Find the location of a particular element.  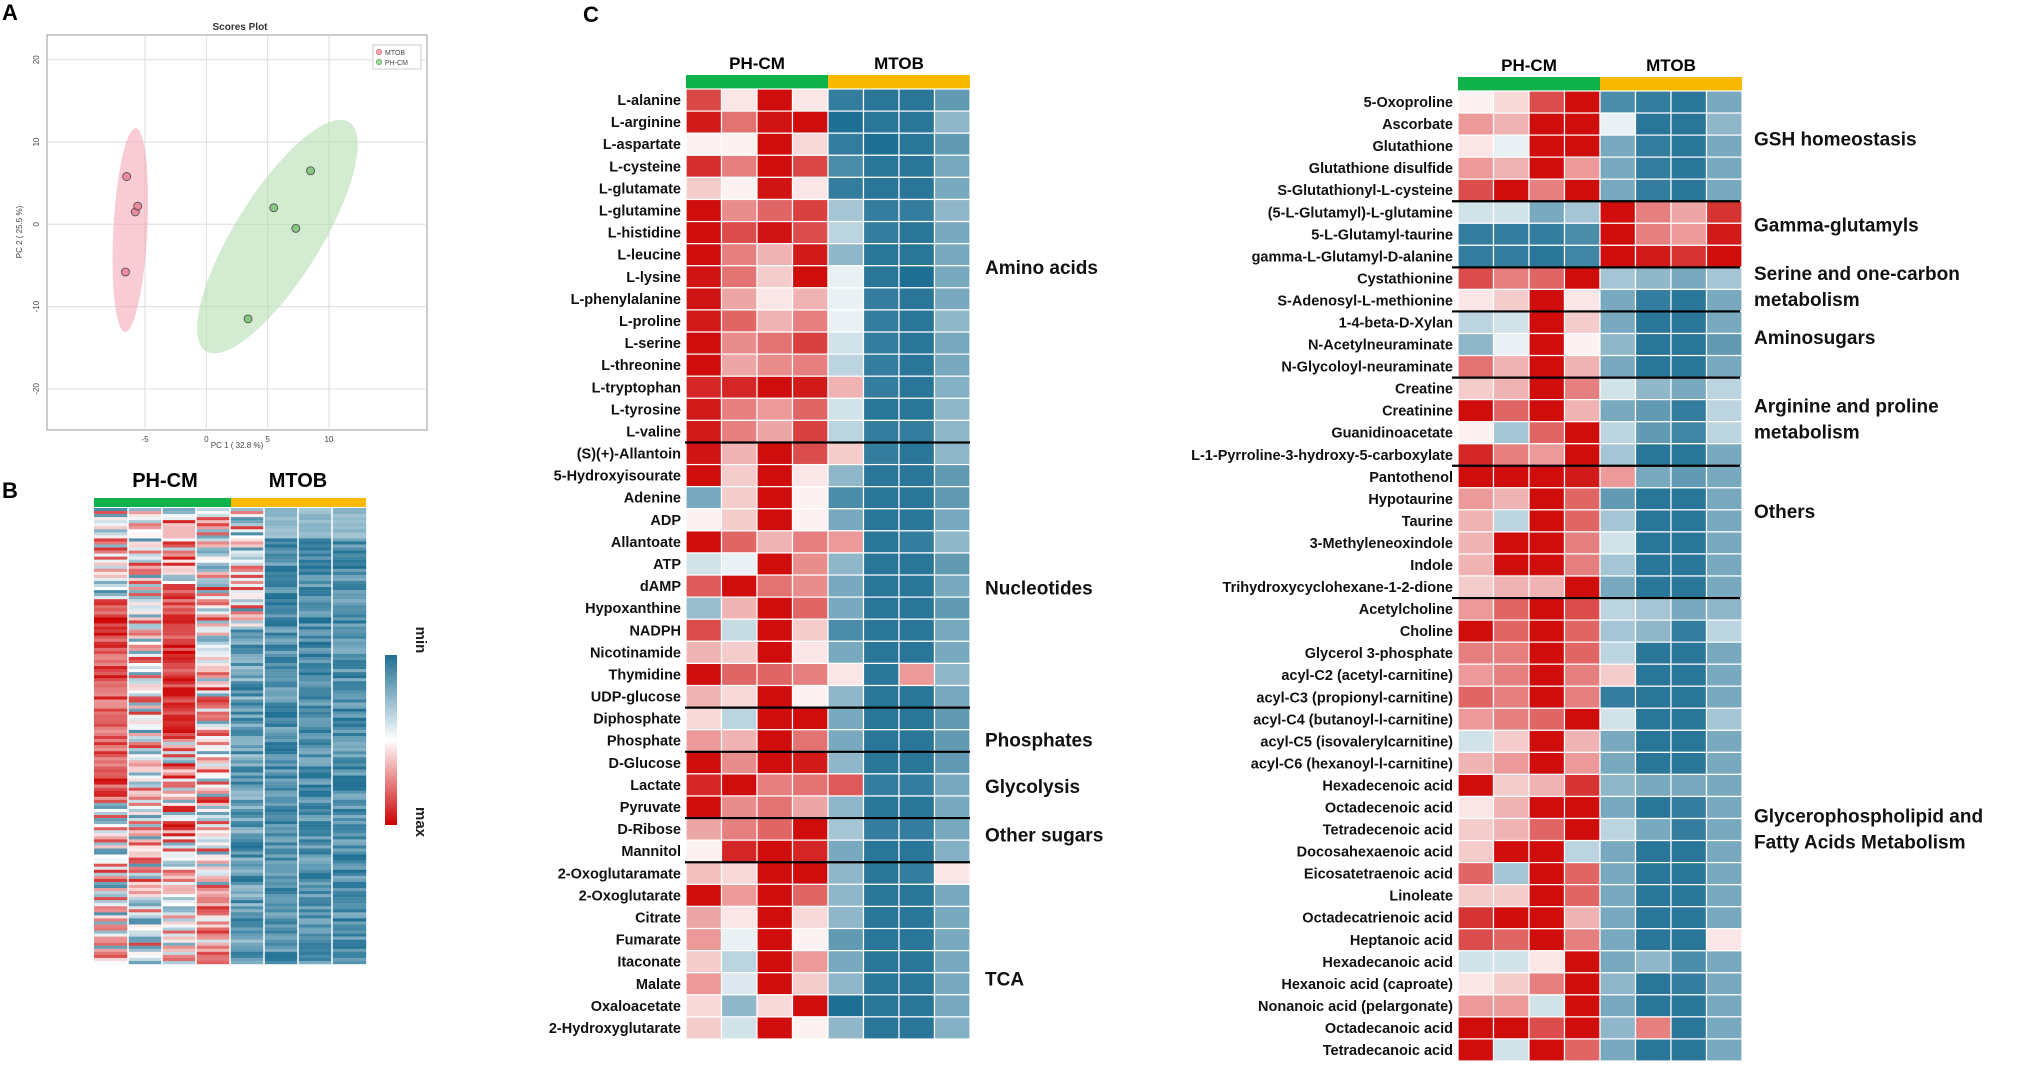

row-label: acyl-C4 (butanoyl-l-carnitine) is located at coordinates (1353, 720).